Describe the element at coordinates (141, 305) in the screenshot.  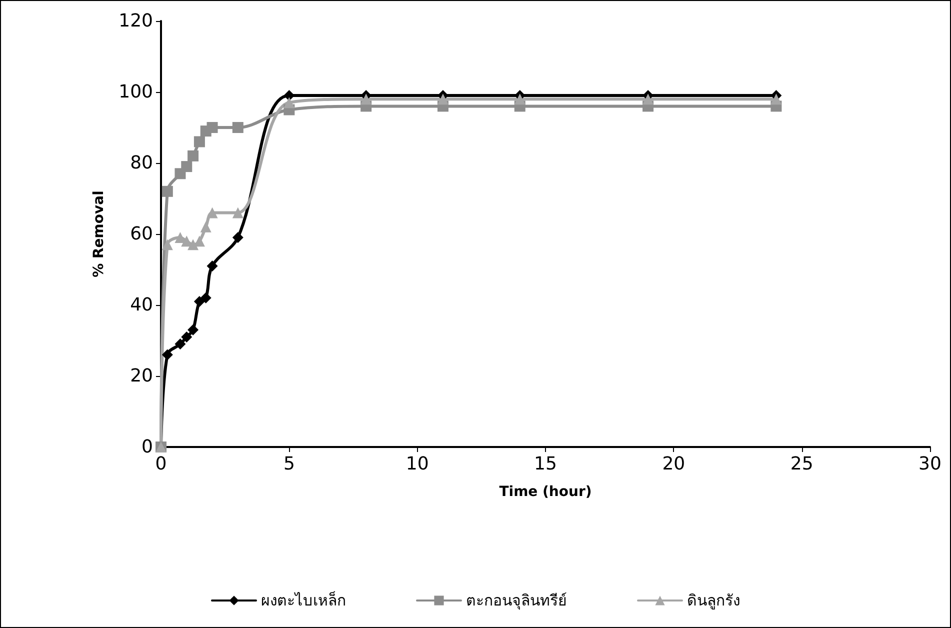
I see `y-tick-label: 40` at that location.